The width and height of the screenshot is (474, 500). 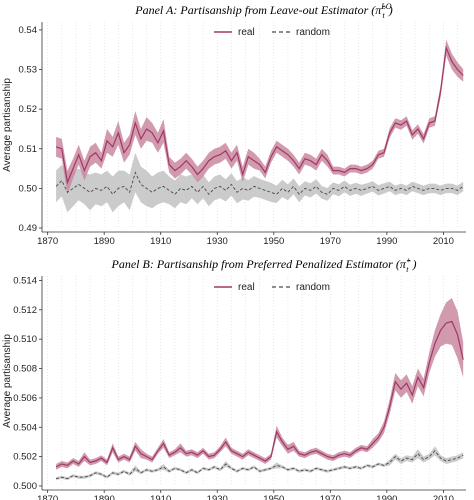 I want to click on y-tick-label: 0.53, so click(x=28, y=70).